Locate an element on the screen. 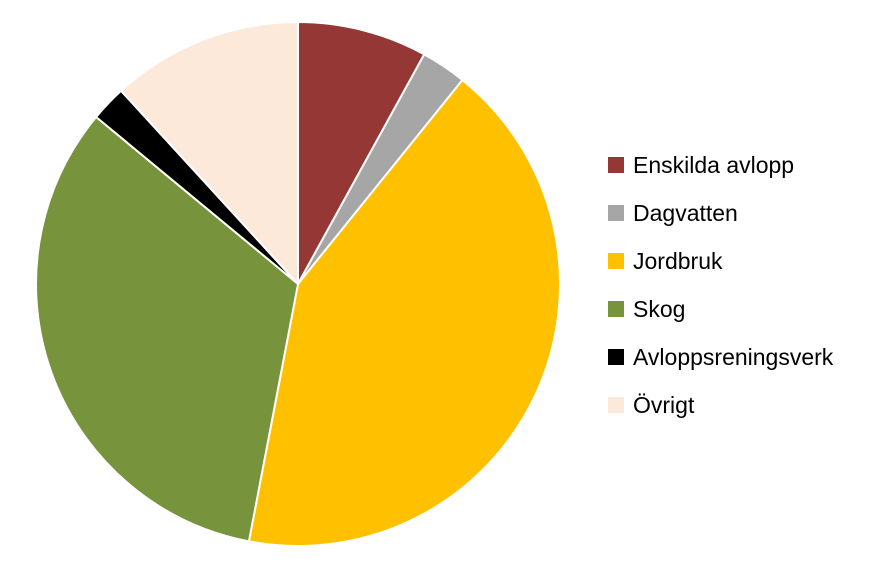  legend-item-skog: Skog is located at coordinates (646, 309).